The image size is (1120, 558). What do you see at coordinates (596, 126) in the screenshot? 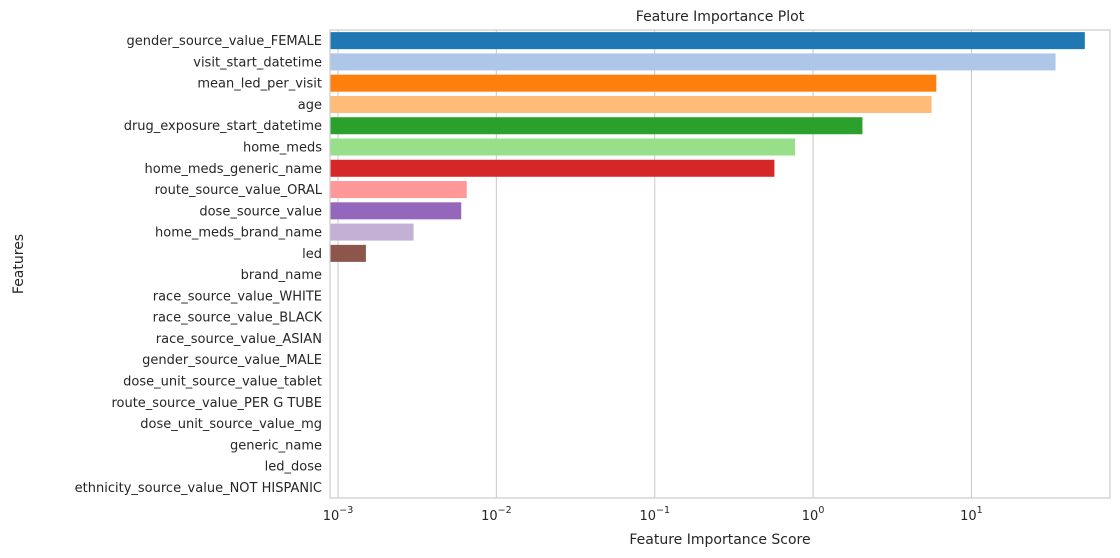
I see `bar-drug-exposure-start-datetime` at bounding box center [596, 126].